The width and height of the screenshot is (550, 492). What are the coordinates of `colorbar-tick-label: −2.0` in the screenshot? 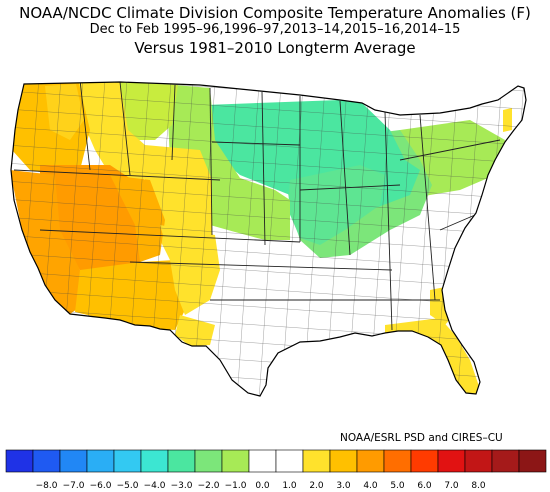 It's located at (209, 486).